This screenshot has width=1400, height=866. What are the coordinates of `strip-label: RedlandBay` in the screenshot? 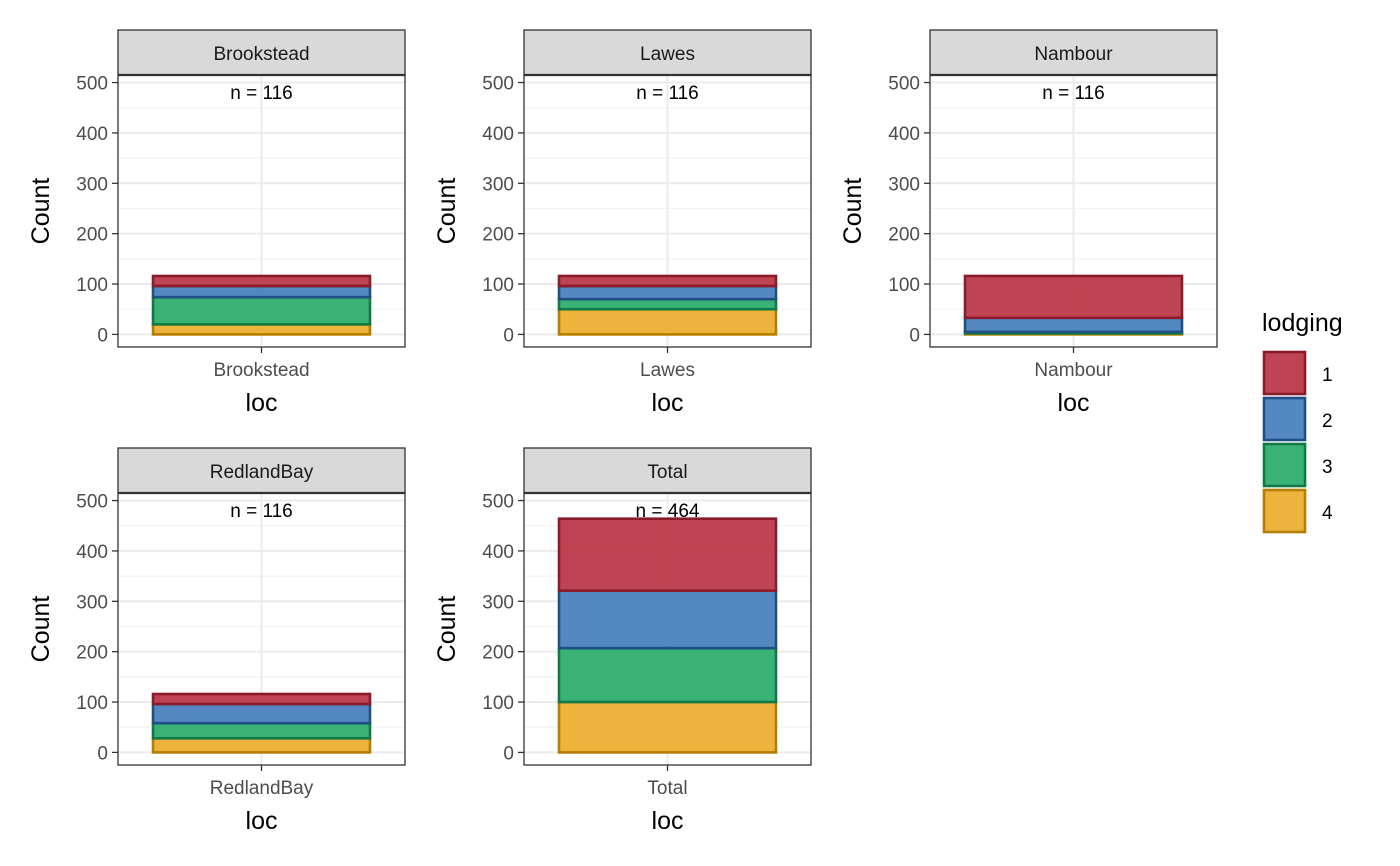 It's located at (262, 472).